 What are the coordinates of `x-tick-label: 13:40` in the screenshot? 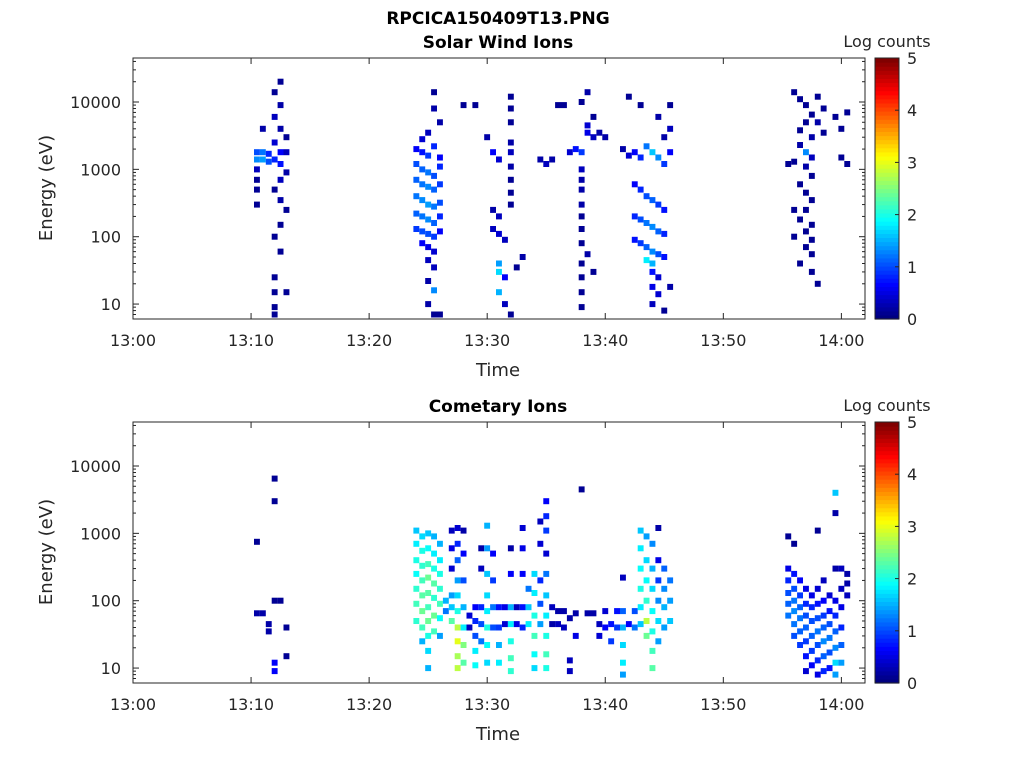 It's located at (605, 340).